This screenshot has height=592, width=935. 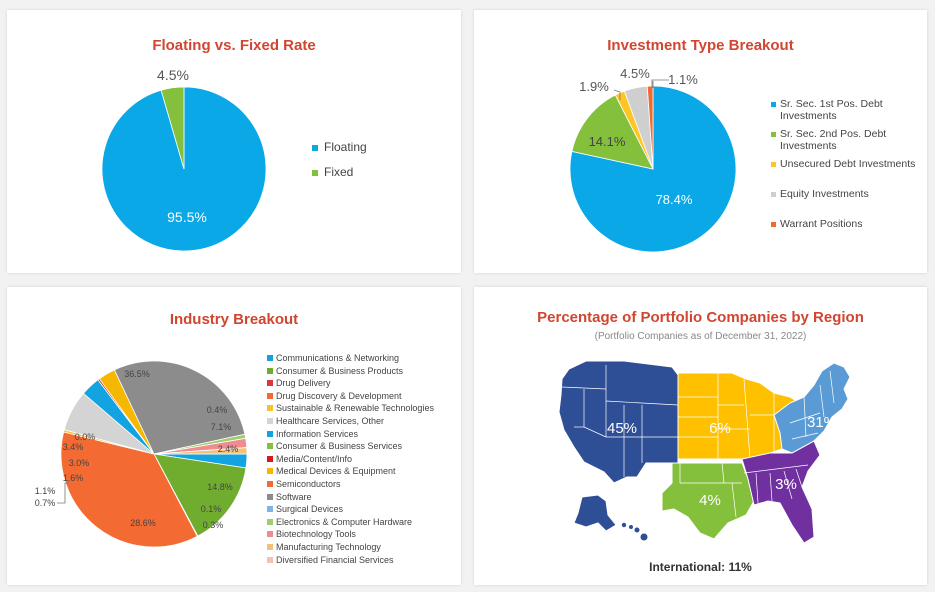 I want to click on map-northeast-state-lines, so click(x=812, y=405).